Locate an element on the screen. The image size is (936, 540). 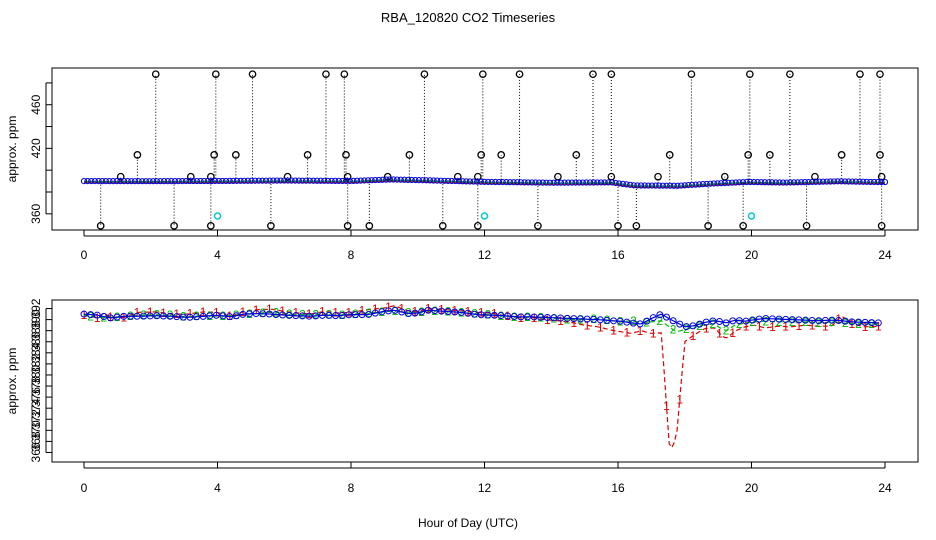
y-tick-label: 366 is located at coordinates (36, 452).